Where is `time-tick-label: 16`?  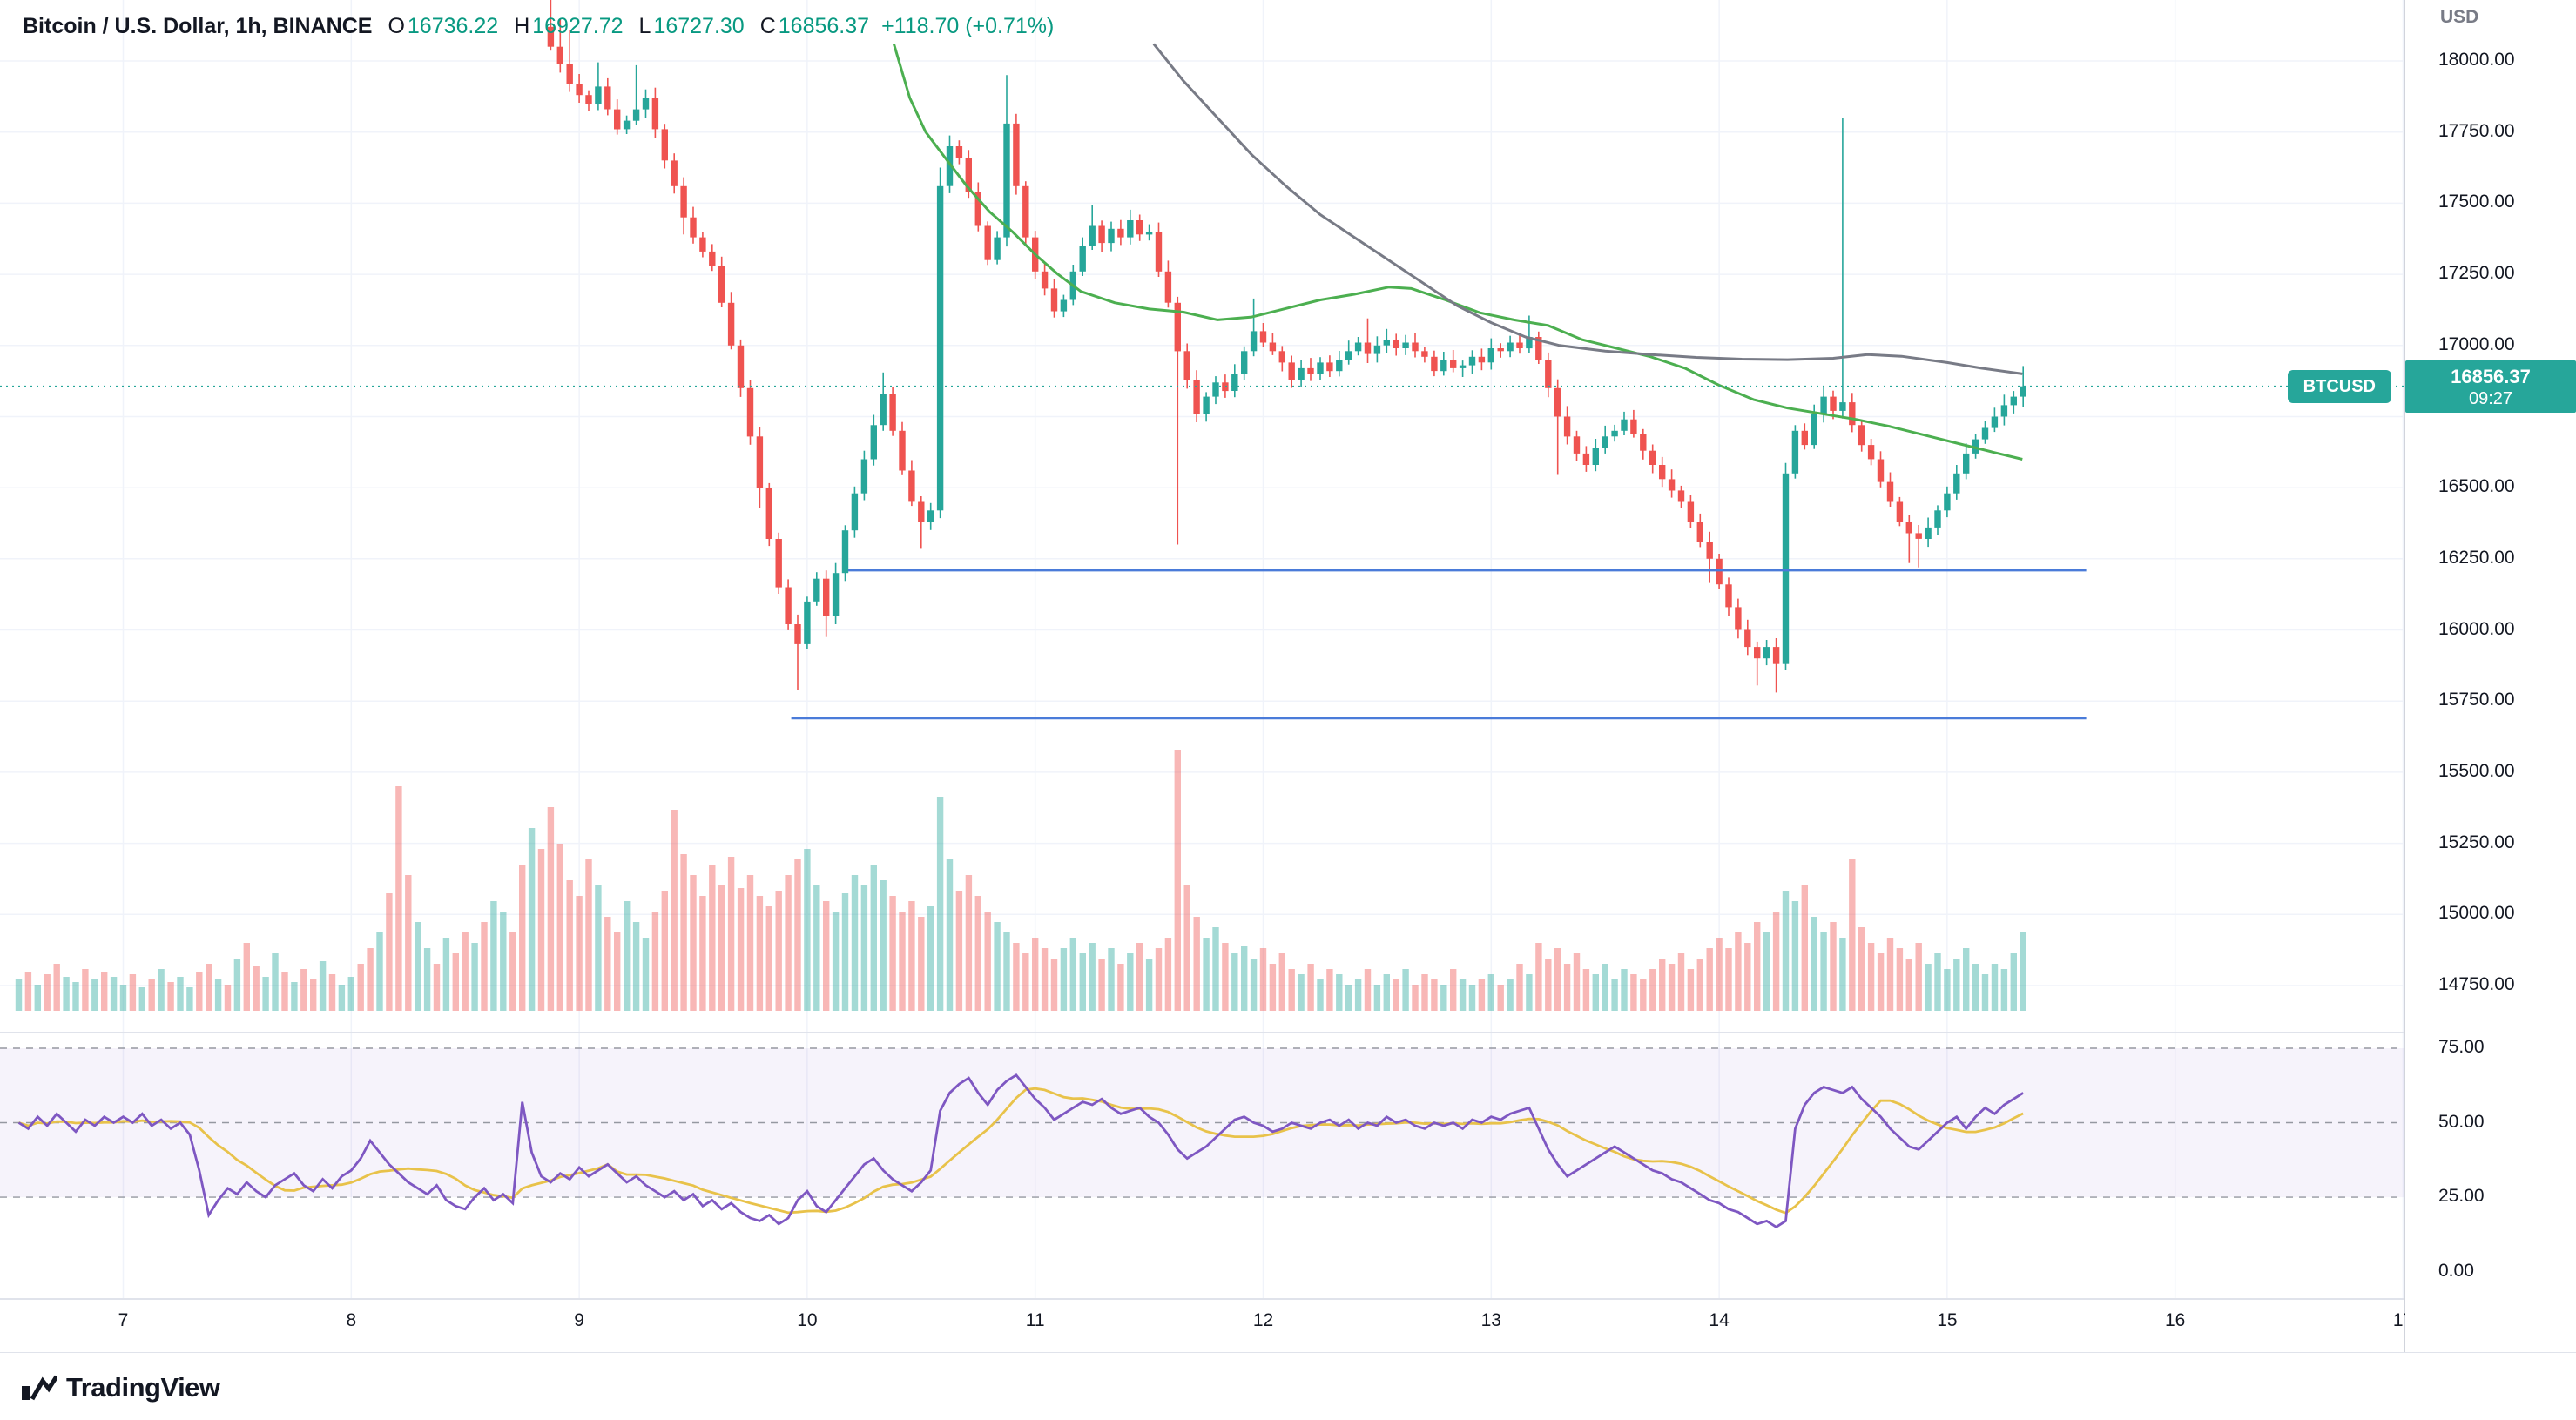
time-tick-label: 16 is located at coordinates (2175, 1320).